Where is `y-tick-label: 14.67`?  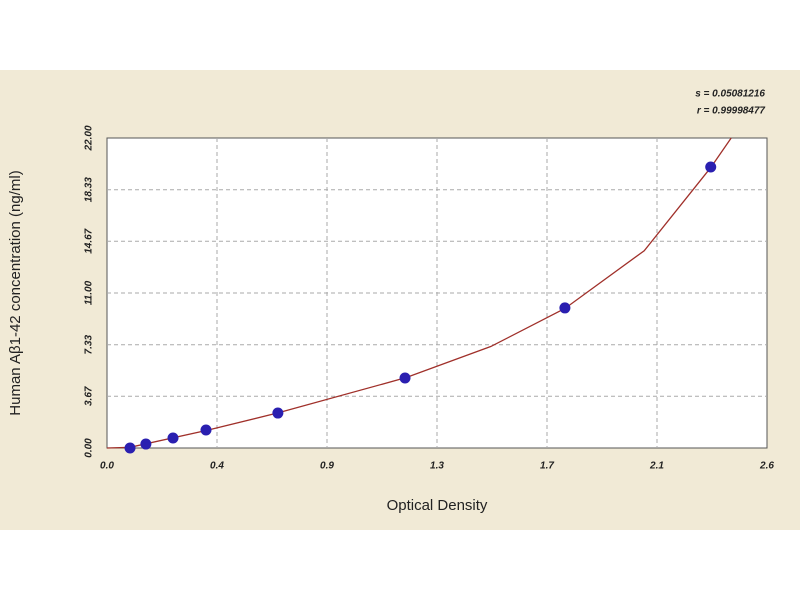
y-tick-label: 14.67 is located at coordinates (89, 240).